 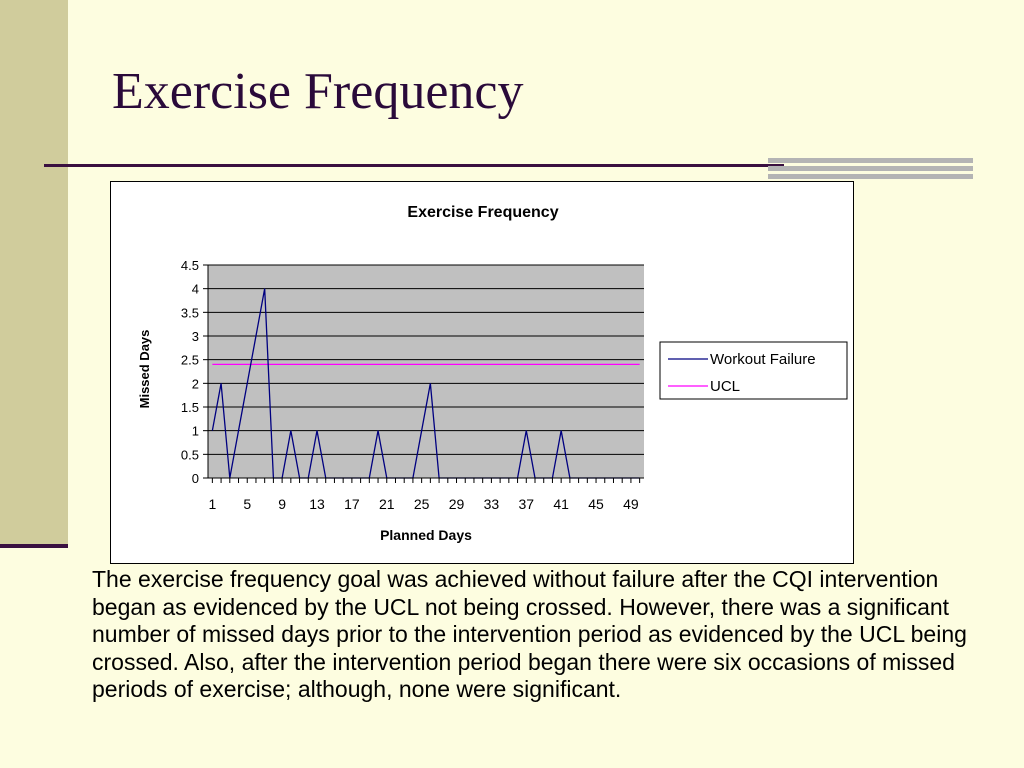 I want to click on x-tick-label: 33, so click(x=492, y=504).